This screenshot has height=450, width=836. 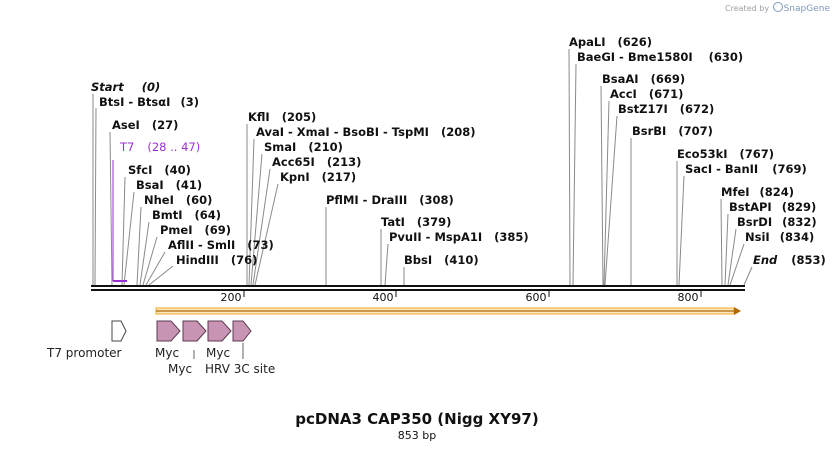 I want to click on feature-label-hrv-3c: HRV 3C site, so click(x=240, y=369).